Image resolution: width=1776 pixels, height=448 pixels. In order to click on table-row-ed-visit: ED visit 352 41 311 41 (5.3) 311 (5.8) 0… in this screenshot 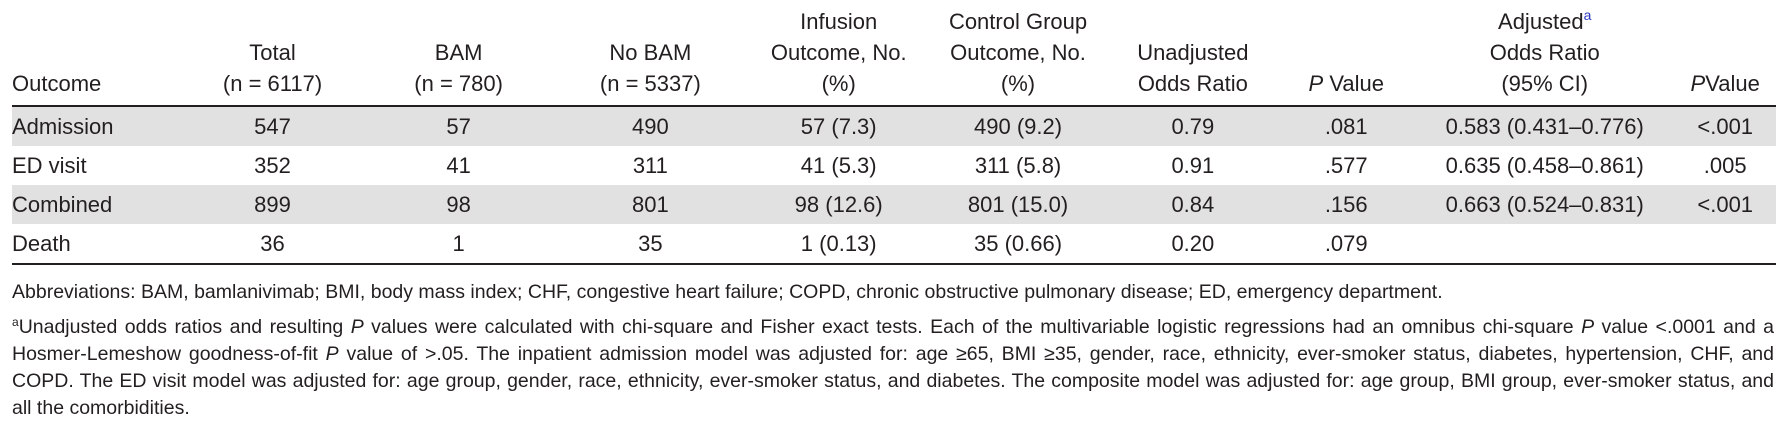, I will do `click(894, 165)`.